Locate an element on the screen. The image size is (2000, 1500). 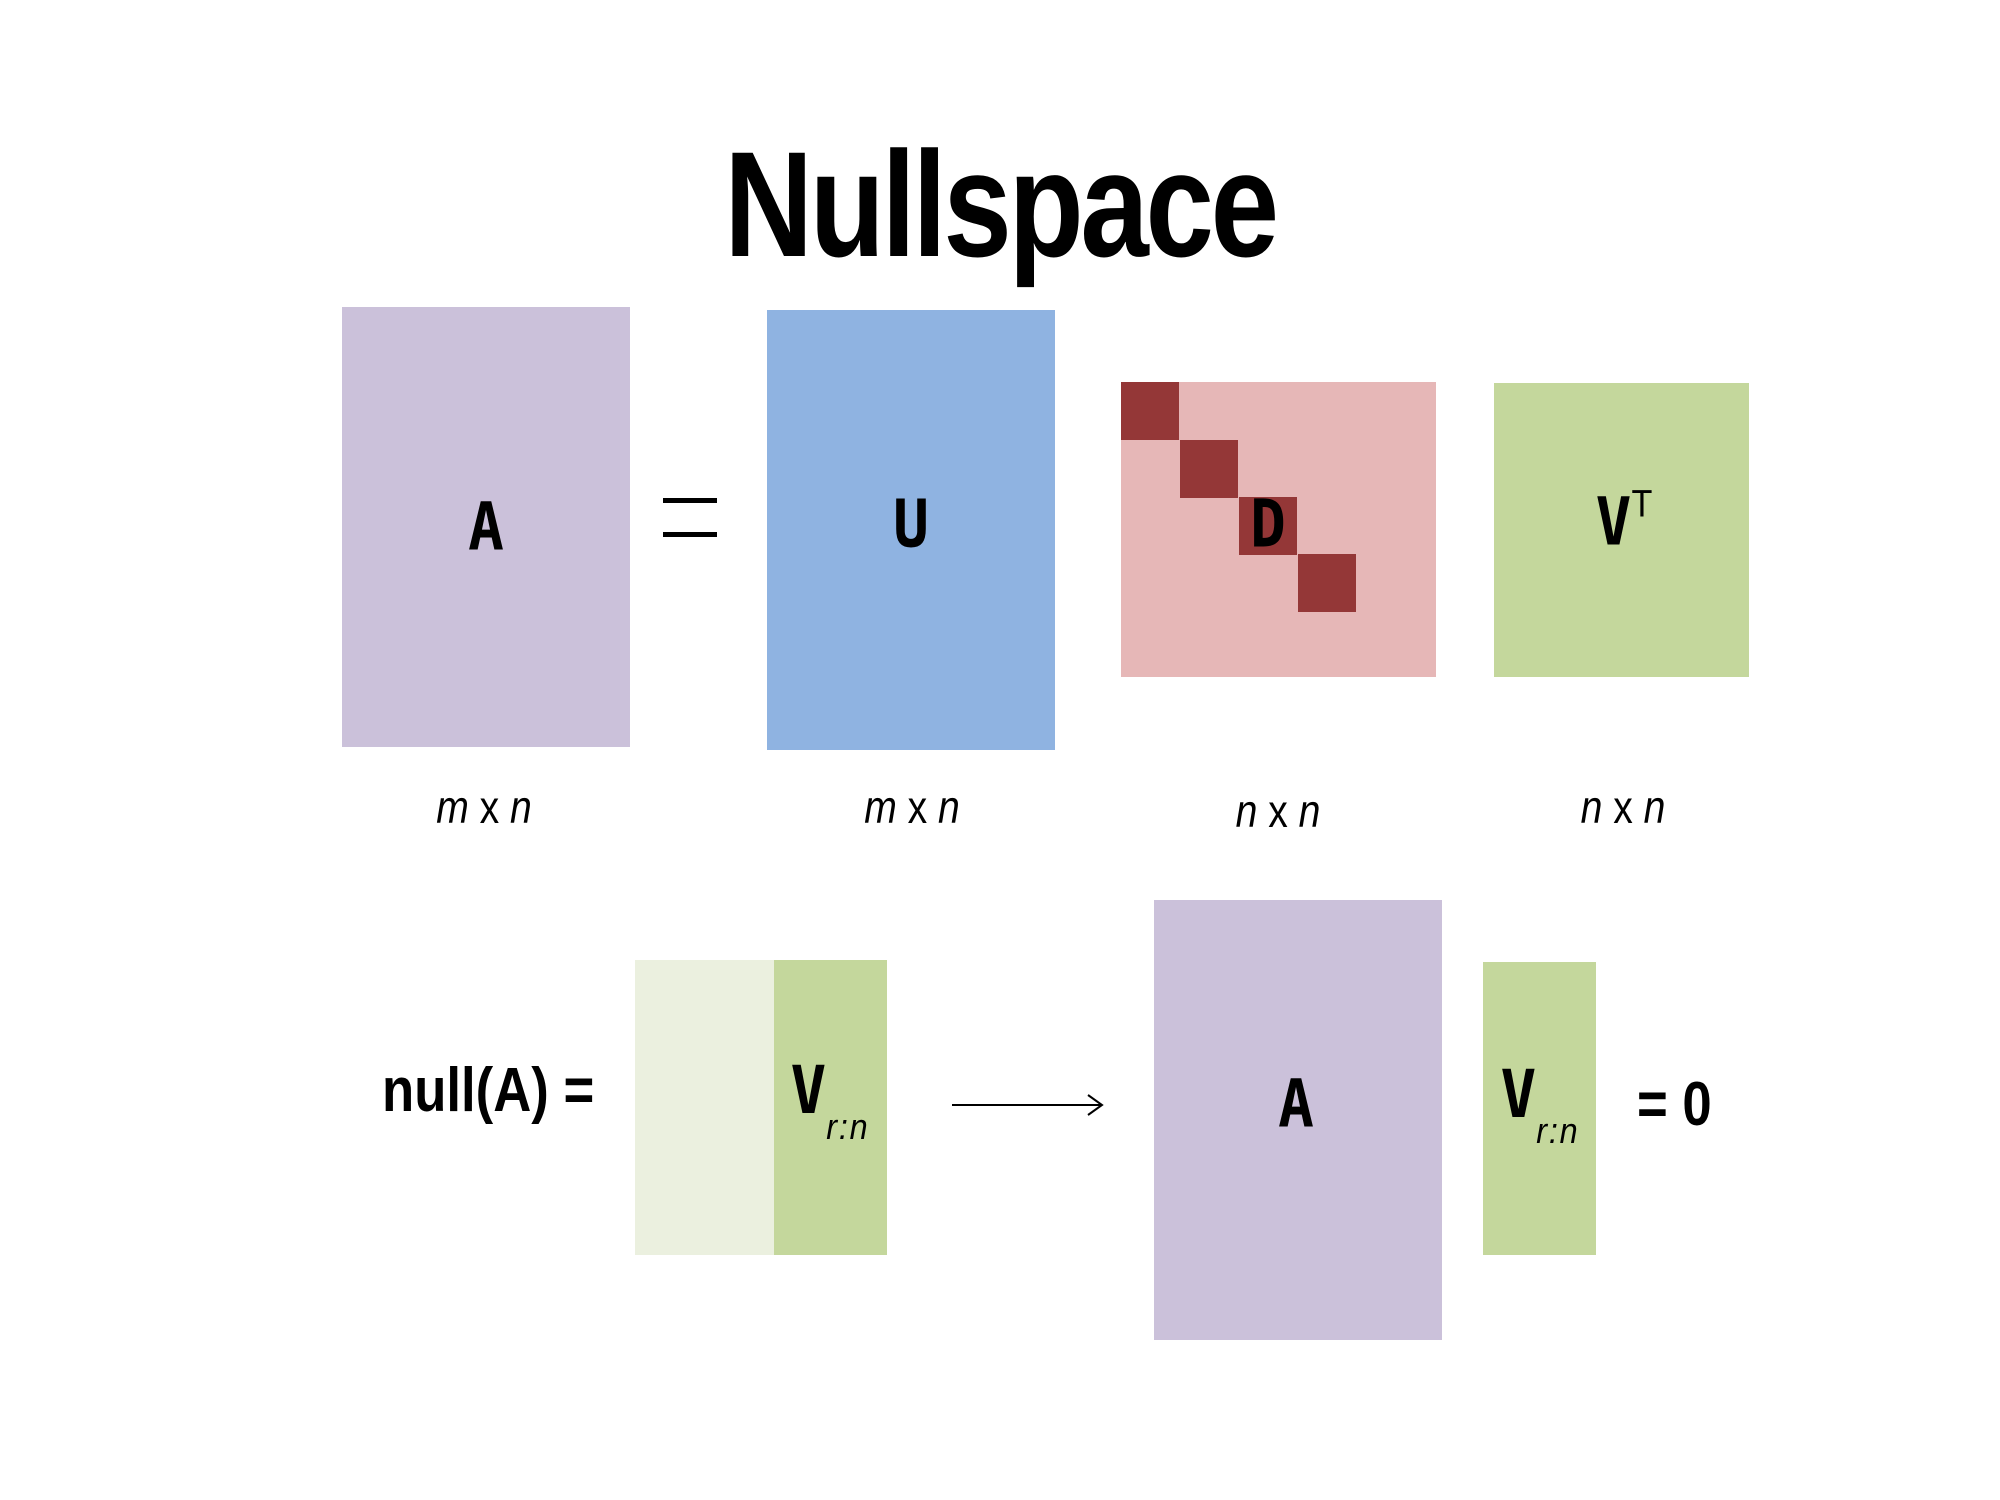
dim-d-times: x is located at coordinates (1278, 811).